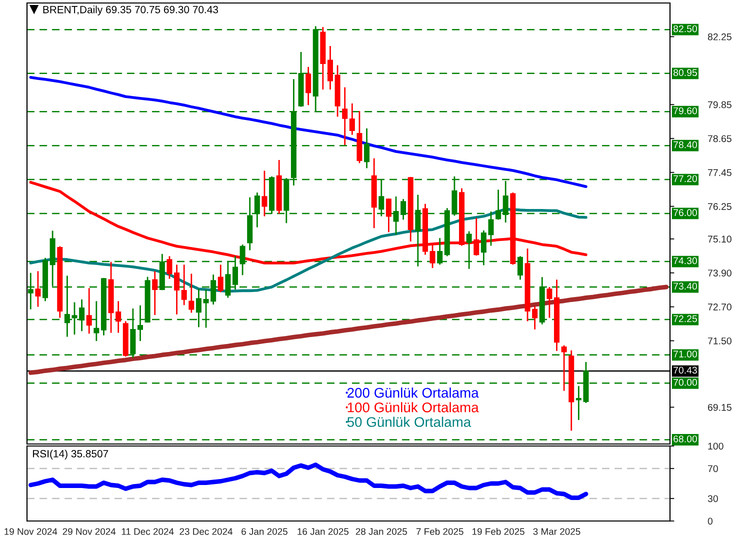 The image size is (740, 542). Describe the element at coordinates (720, 36) in the screenshot. I see `y-tick-label: 82.25` at that location.